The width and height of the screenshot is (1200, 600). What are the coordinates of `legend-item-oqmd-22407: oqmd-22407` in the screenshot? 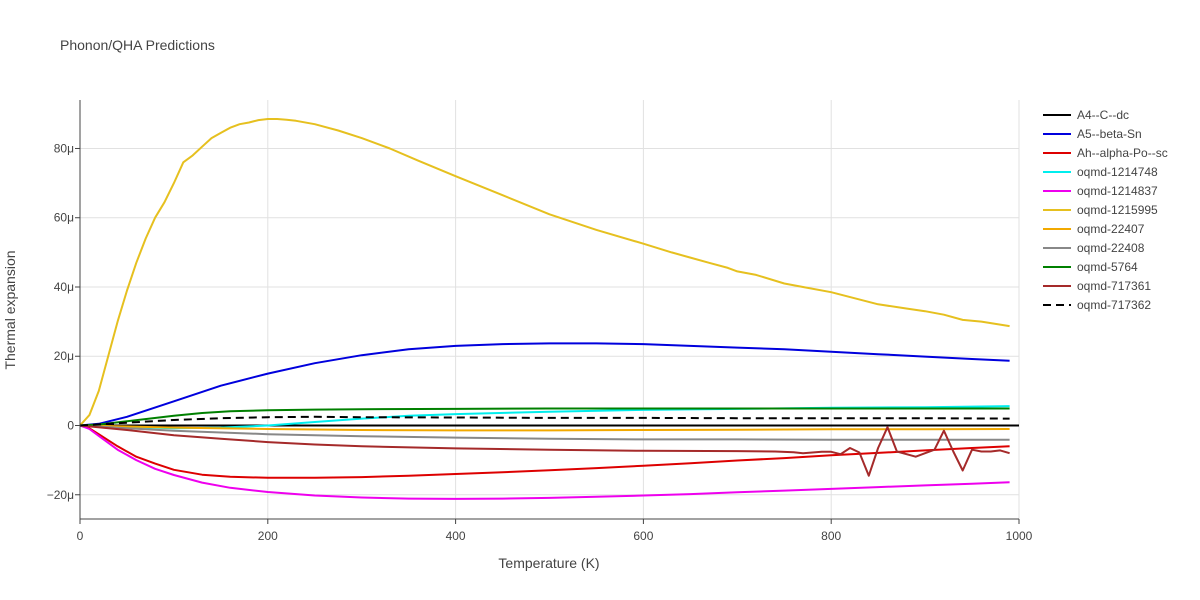 It's located at (1094, 229).